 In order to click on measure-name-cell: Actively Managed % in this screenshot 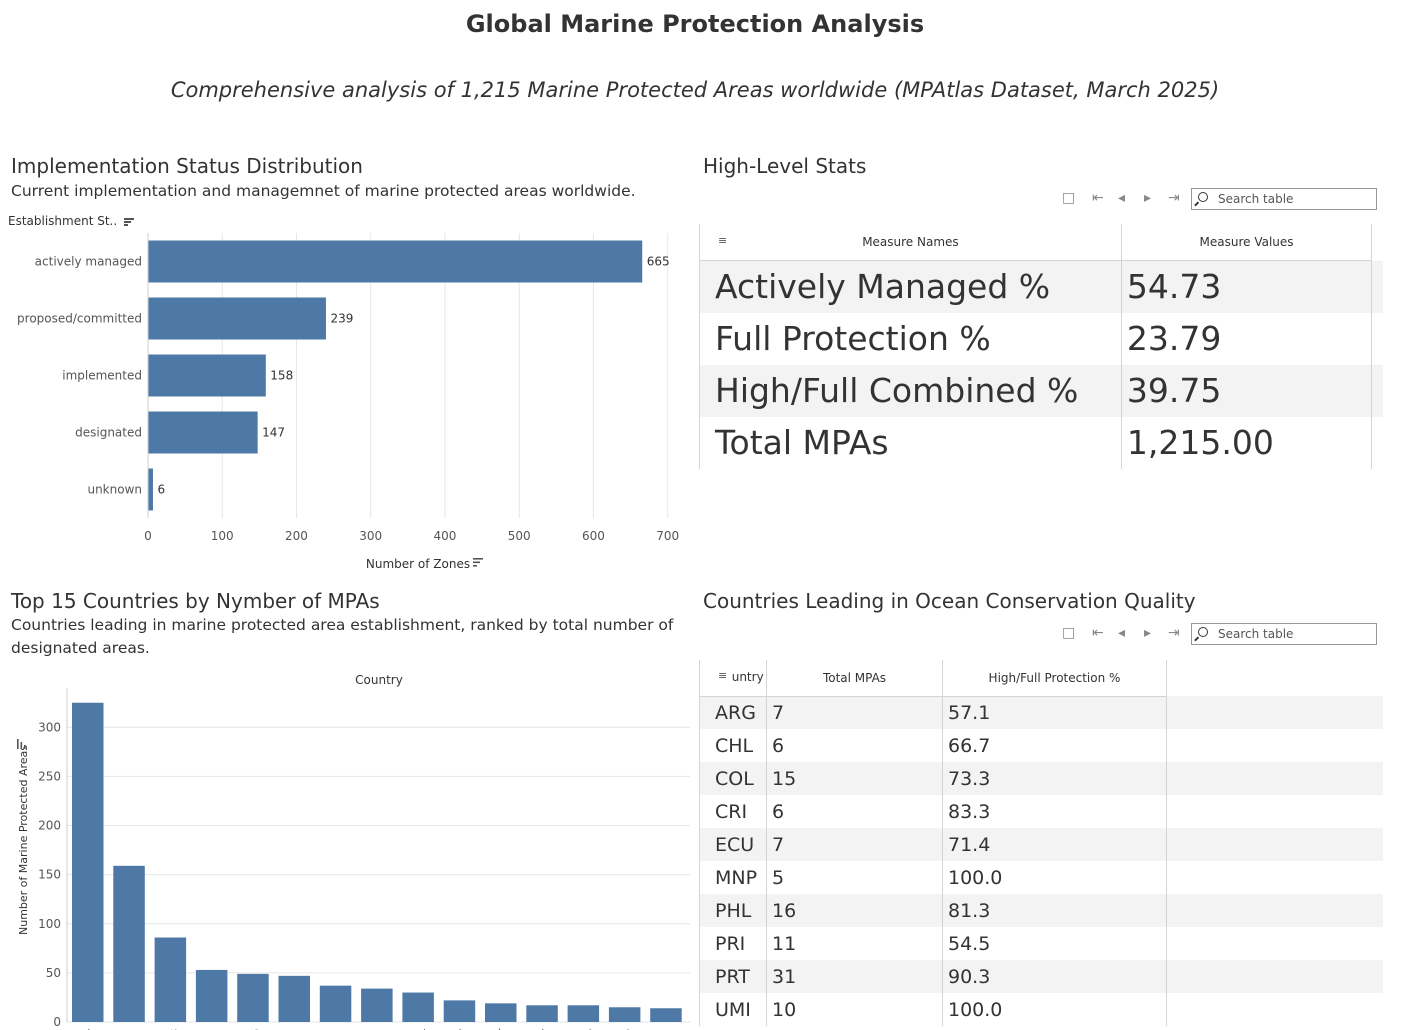, I will do `click(910, 286)`.